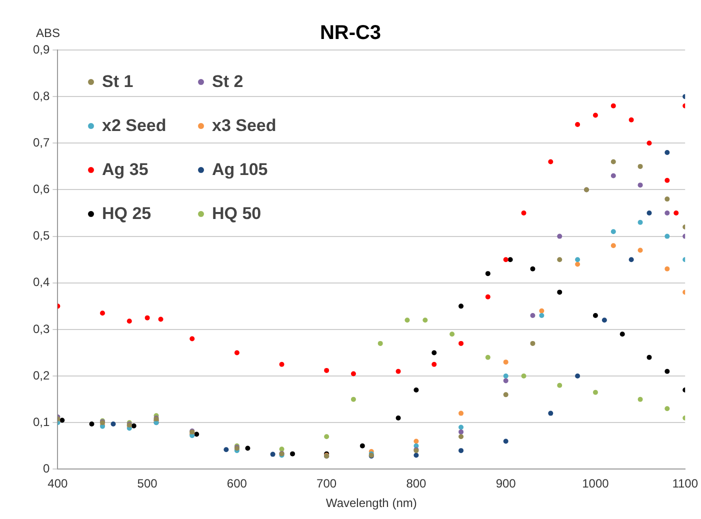  What do you see at coordinates (58, 483) in the screenshot?
I see `x-tick-label: 400` at bounding box center [58, 483].